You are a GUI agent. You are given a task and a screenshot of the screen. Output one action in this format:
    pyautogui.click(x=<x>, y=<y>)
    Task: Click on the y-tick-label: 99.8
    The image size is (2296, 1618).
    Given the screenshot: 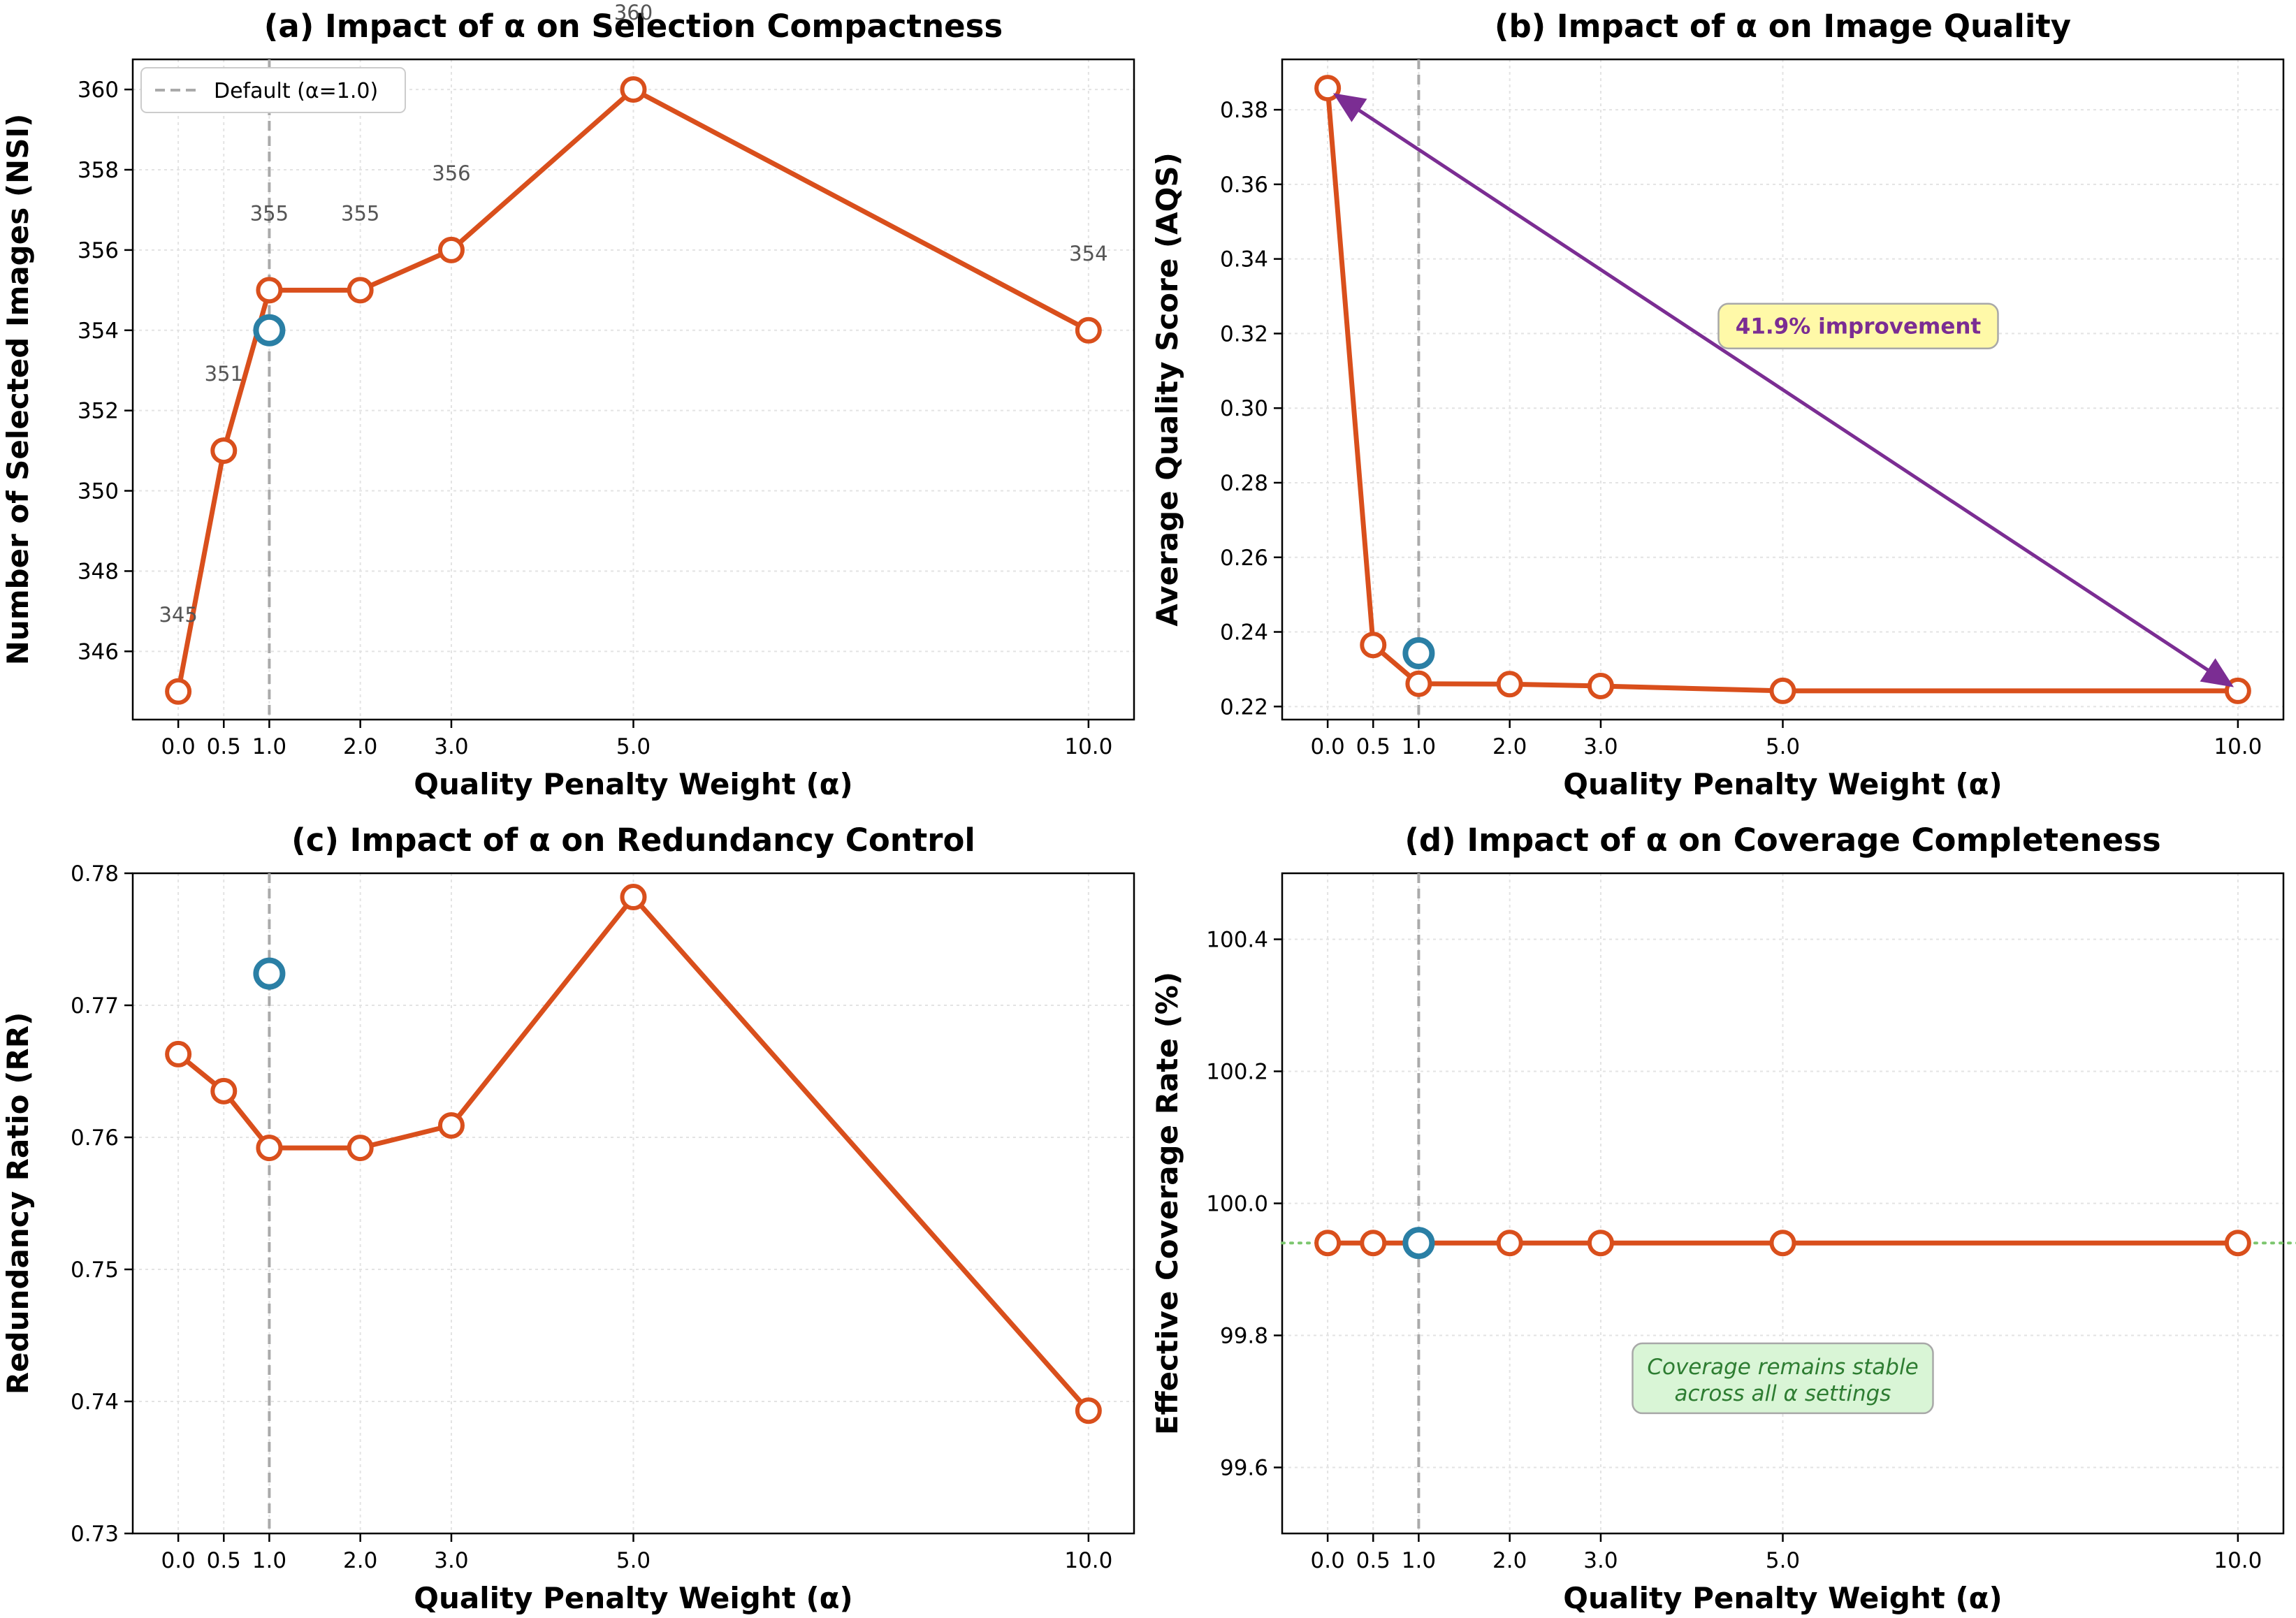 What is the action you would take?
    pyautogui.click(x=1244, y=1337)
    